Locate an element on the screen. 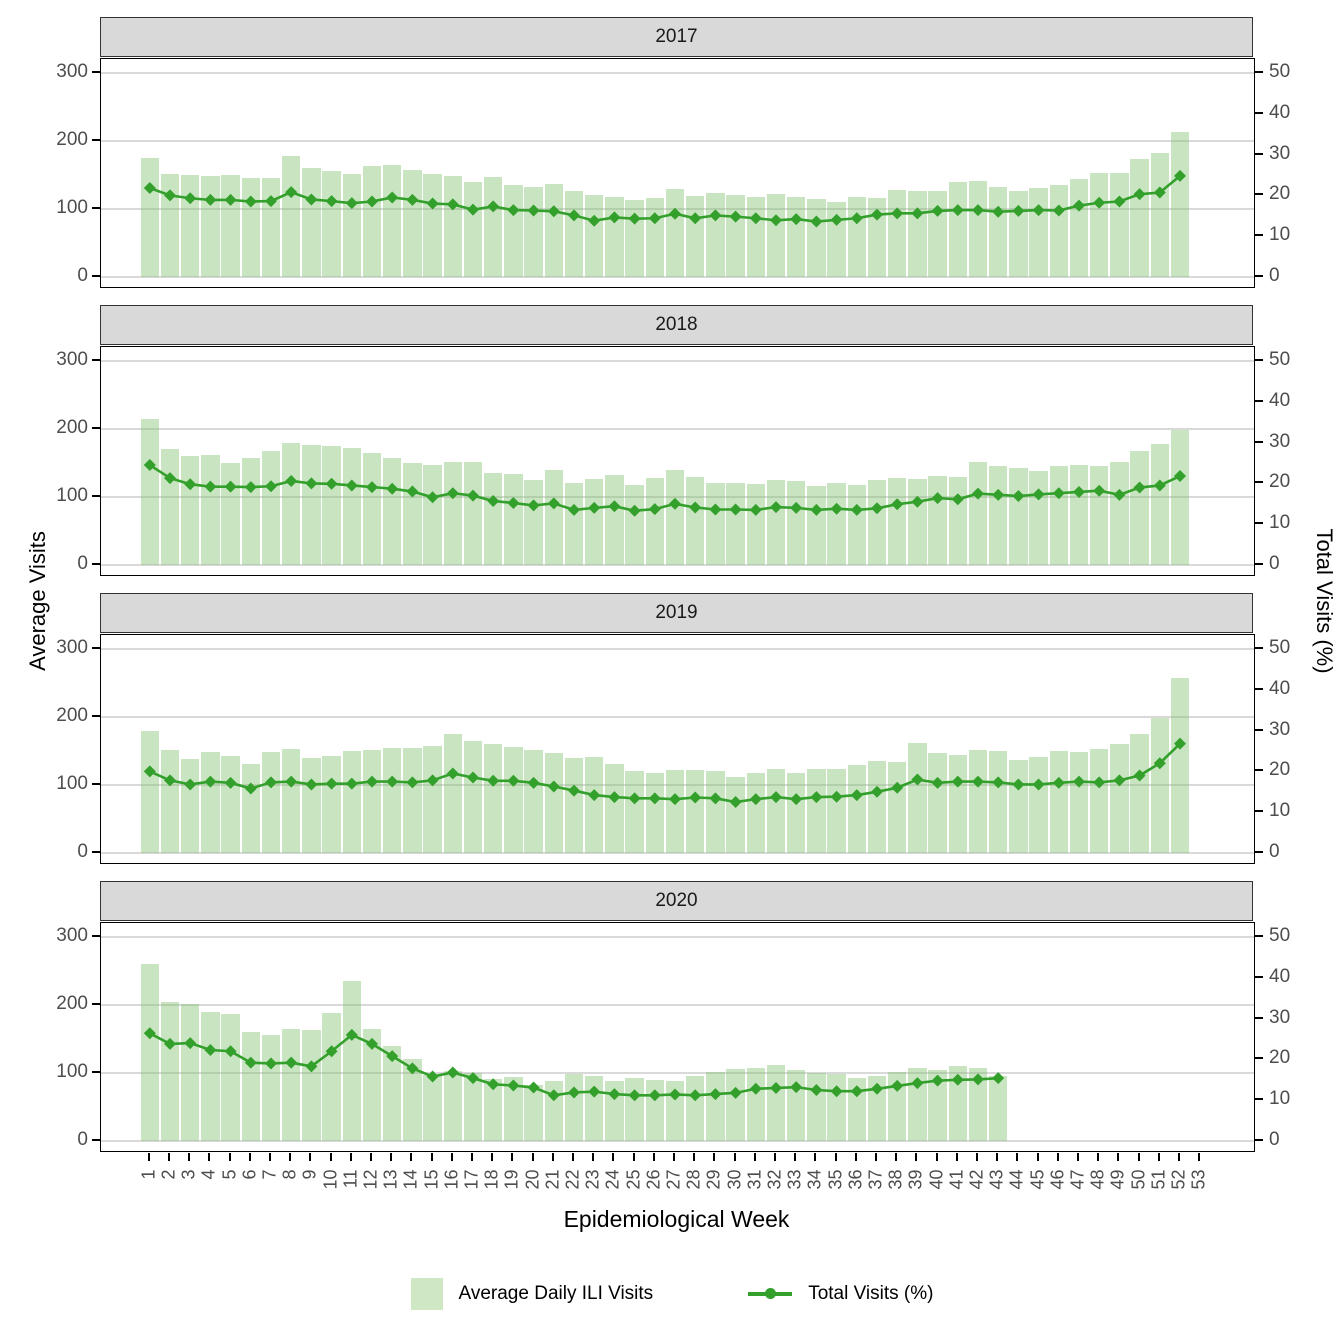 This screenshot has height=1344, width=1344. total-visits-line is located at coordinates (664, 772).